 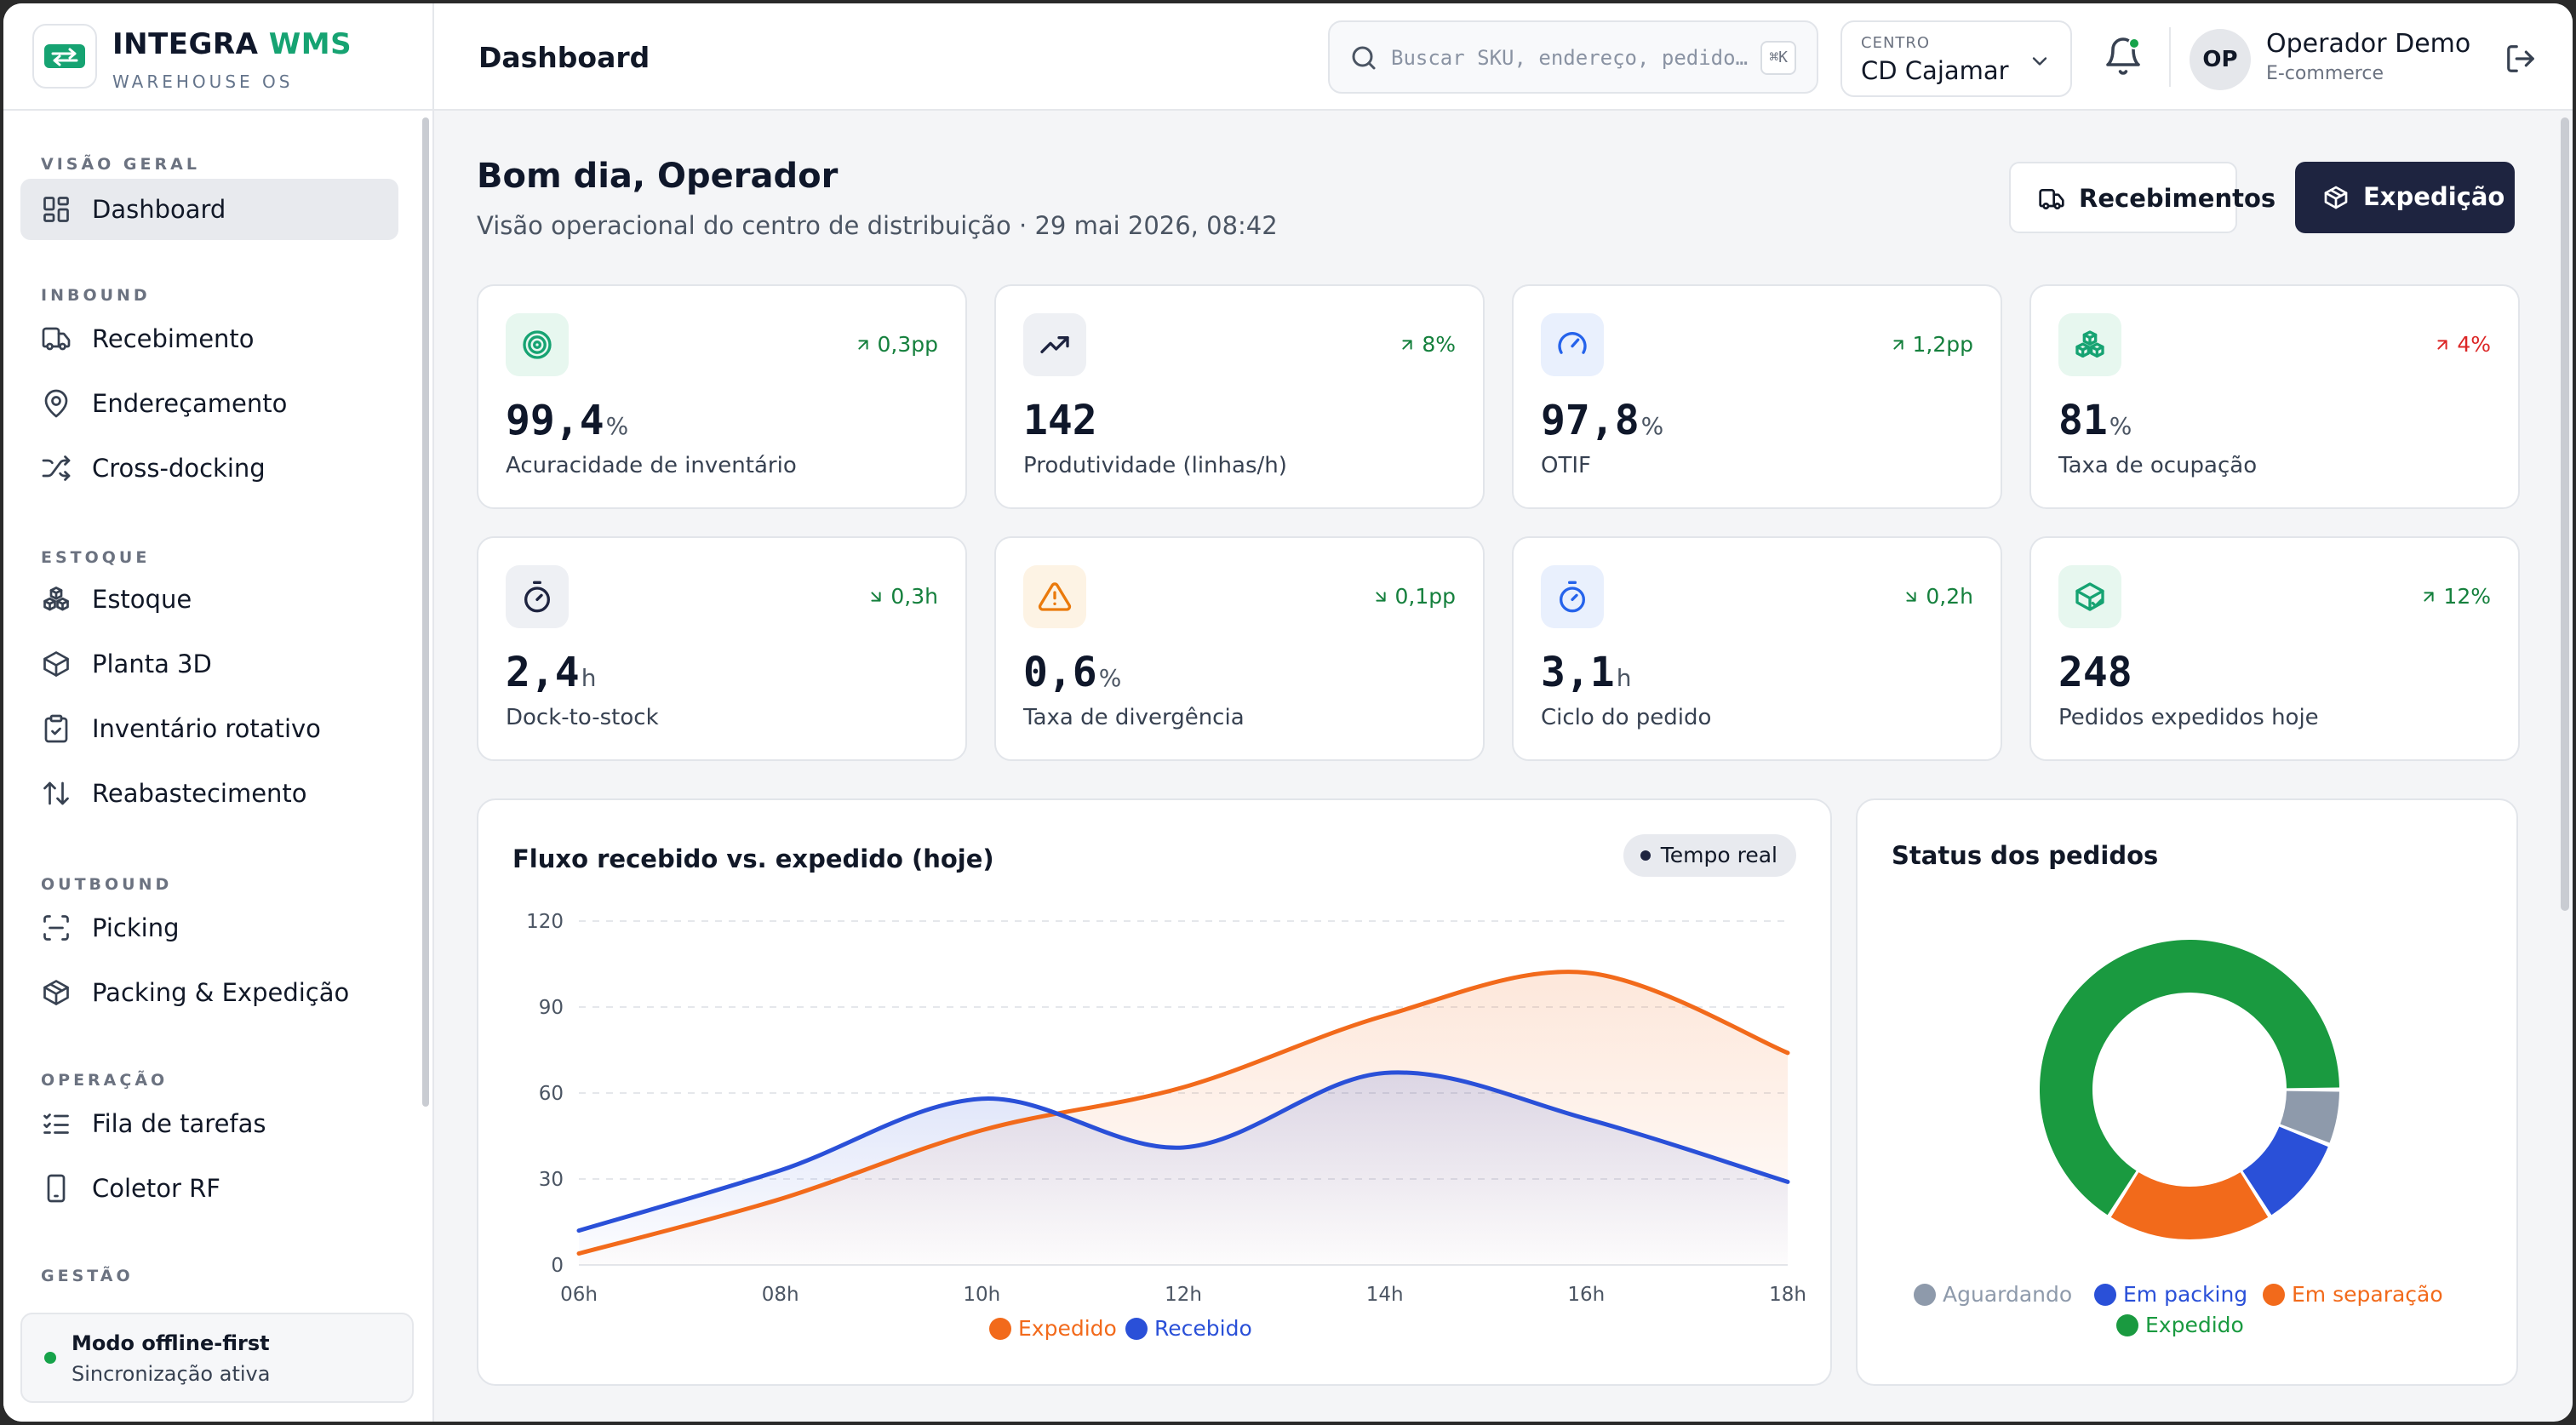 I want to click on user-name: Operador Demo, so click(x=2368, y=44).